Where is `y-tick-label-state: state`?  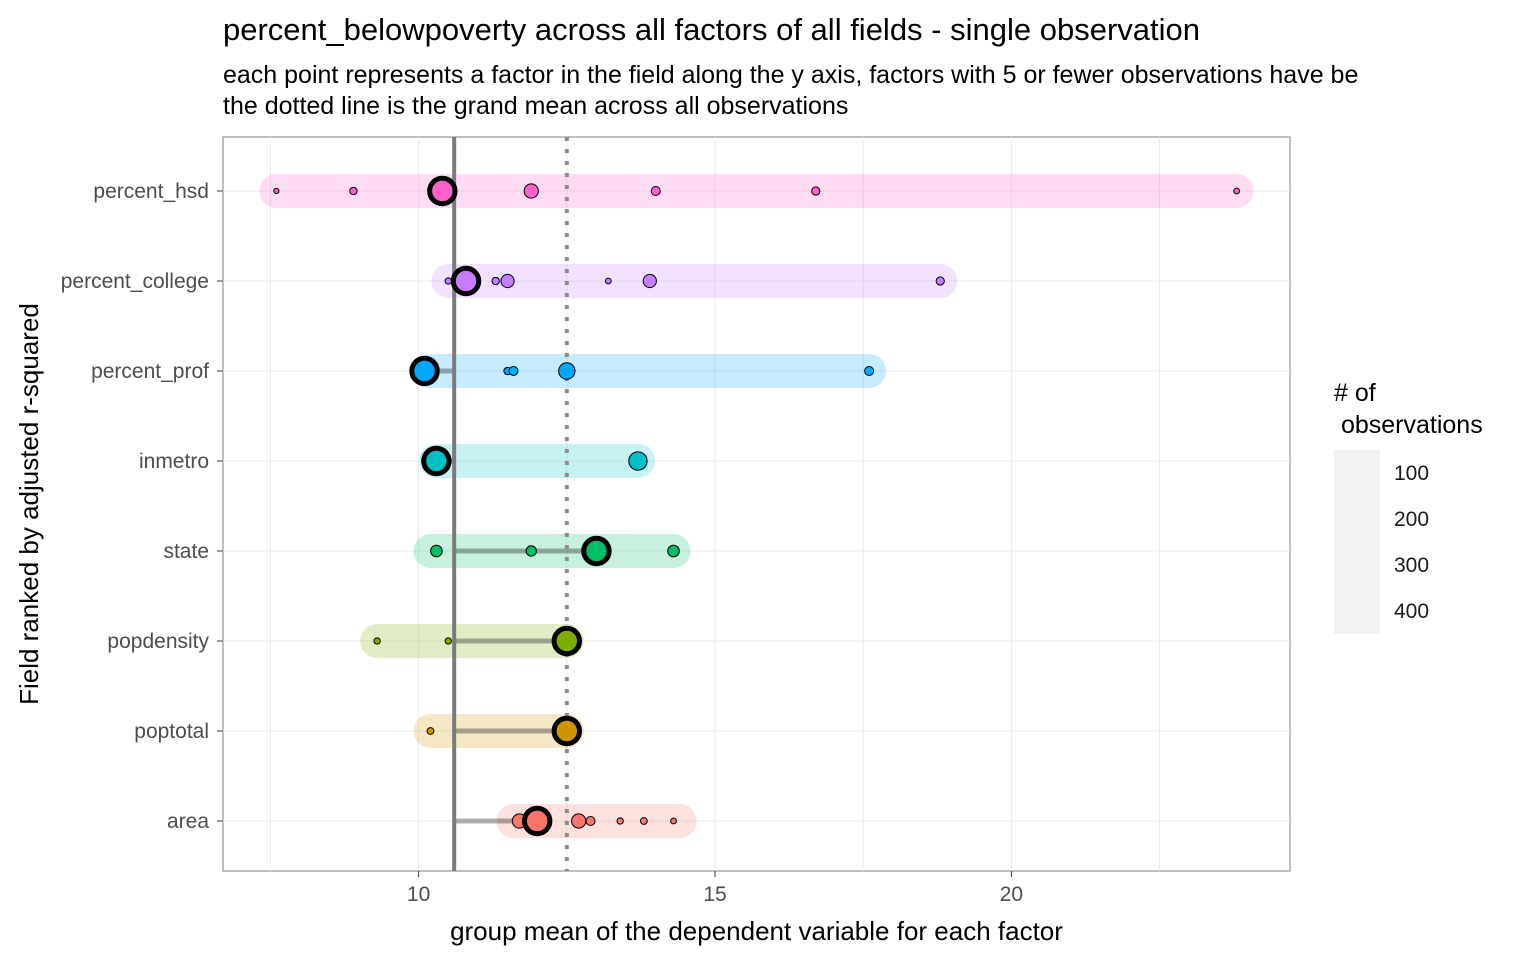 y-tick-label-state: state is located at coordinates (186, 551).